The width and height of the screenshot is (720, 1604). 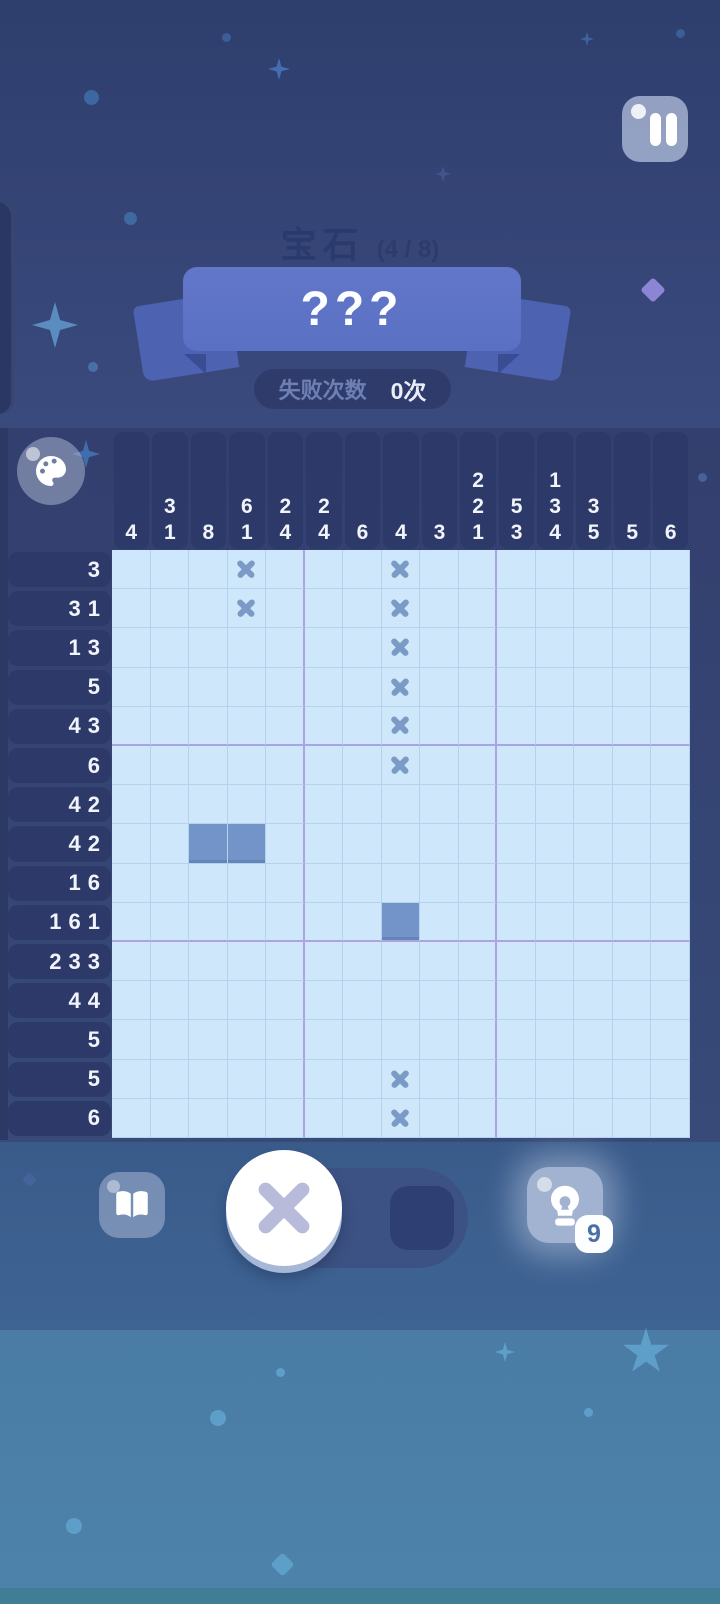 What do you see at coordinates (570, 1210) in the screenshot?
I see `hint-button: 9` at bounding box center [570, 1210].